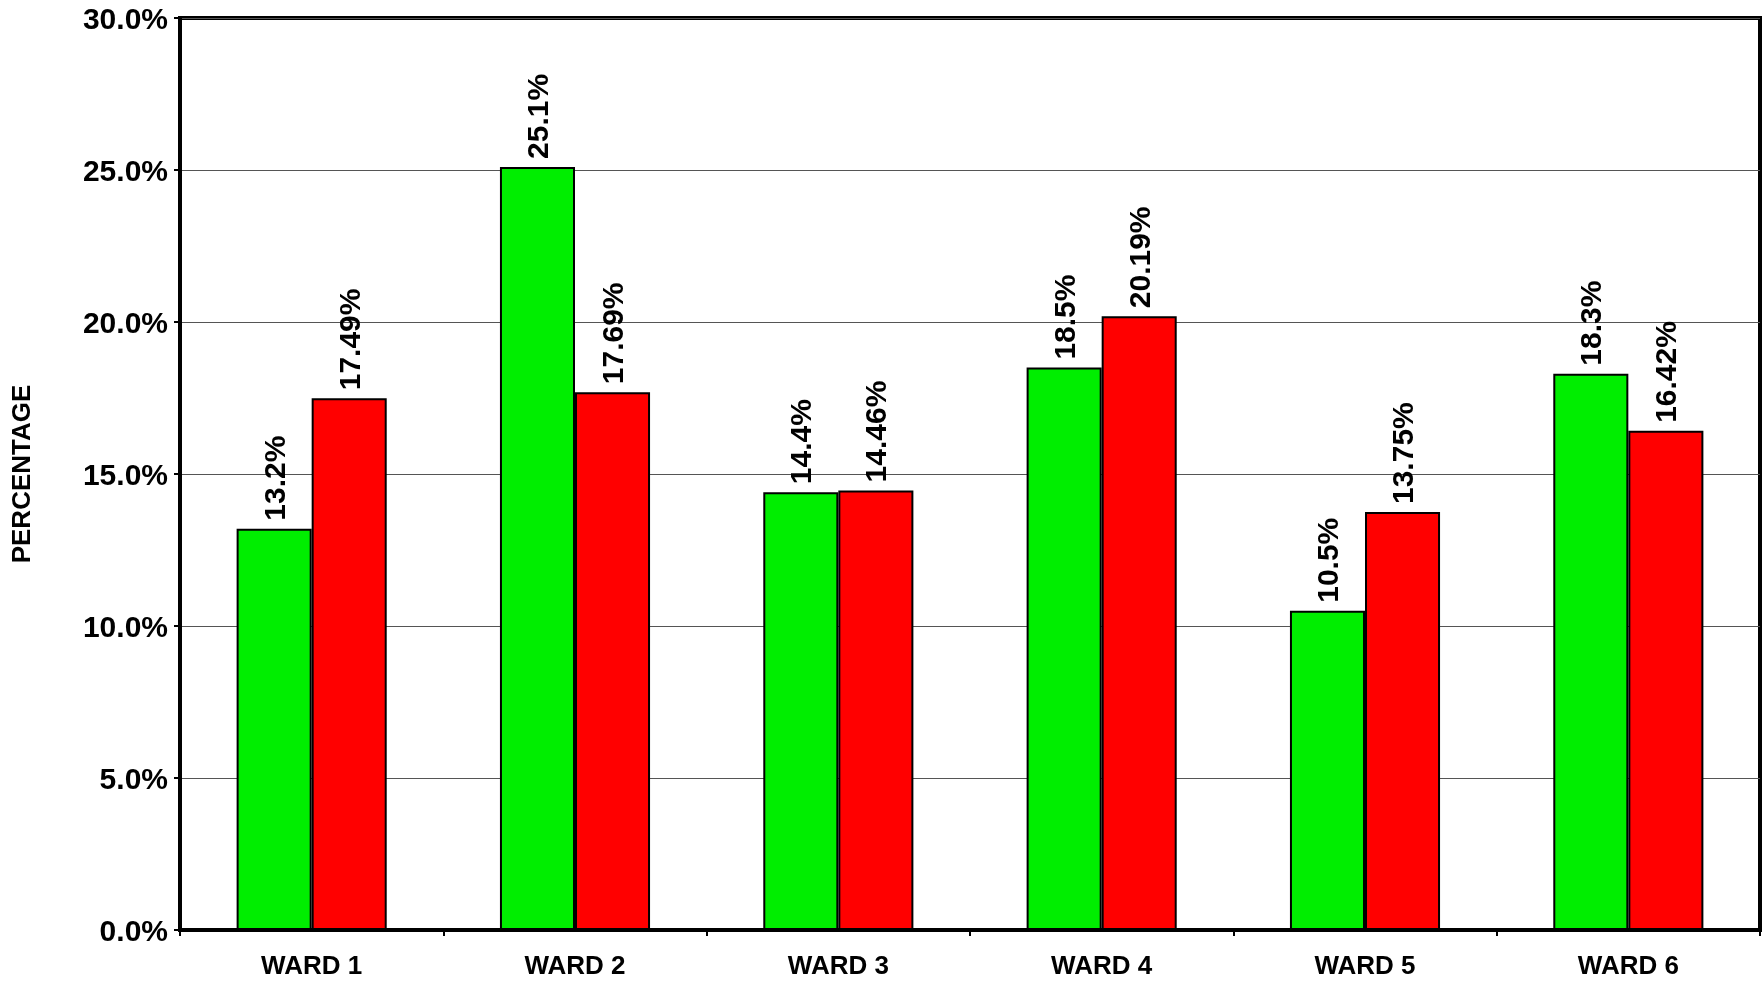 This screenshot has width=1762, height=992. What do you see at coordinates (1102, 965) in the screenshot?
I see `x-tick-label: WARD 4` at bounding box center [1102, 965].